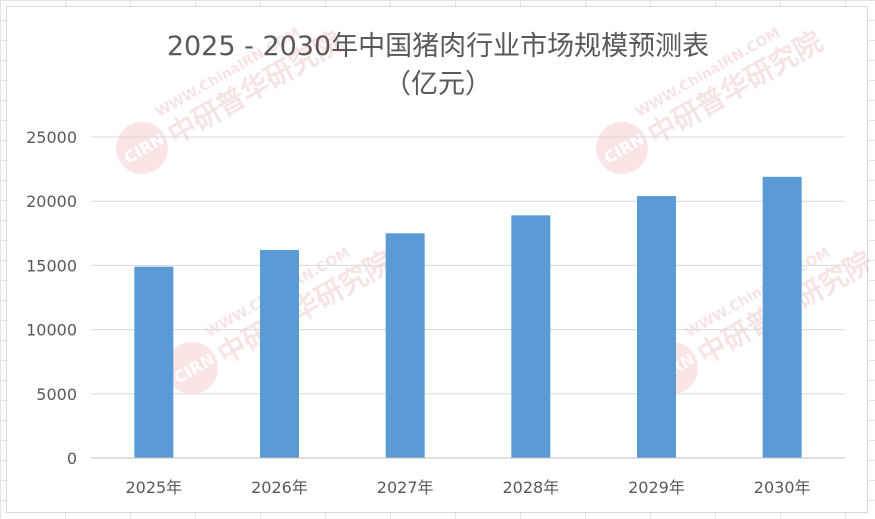  I want to click on x-tick-label: 2028年, so click(530, 487).